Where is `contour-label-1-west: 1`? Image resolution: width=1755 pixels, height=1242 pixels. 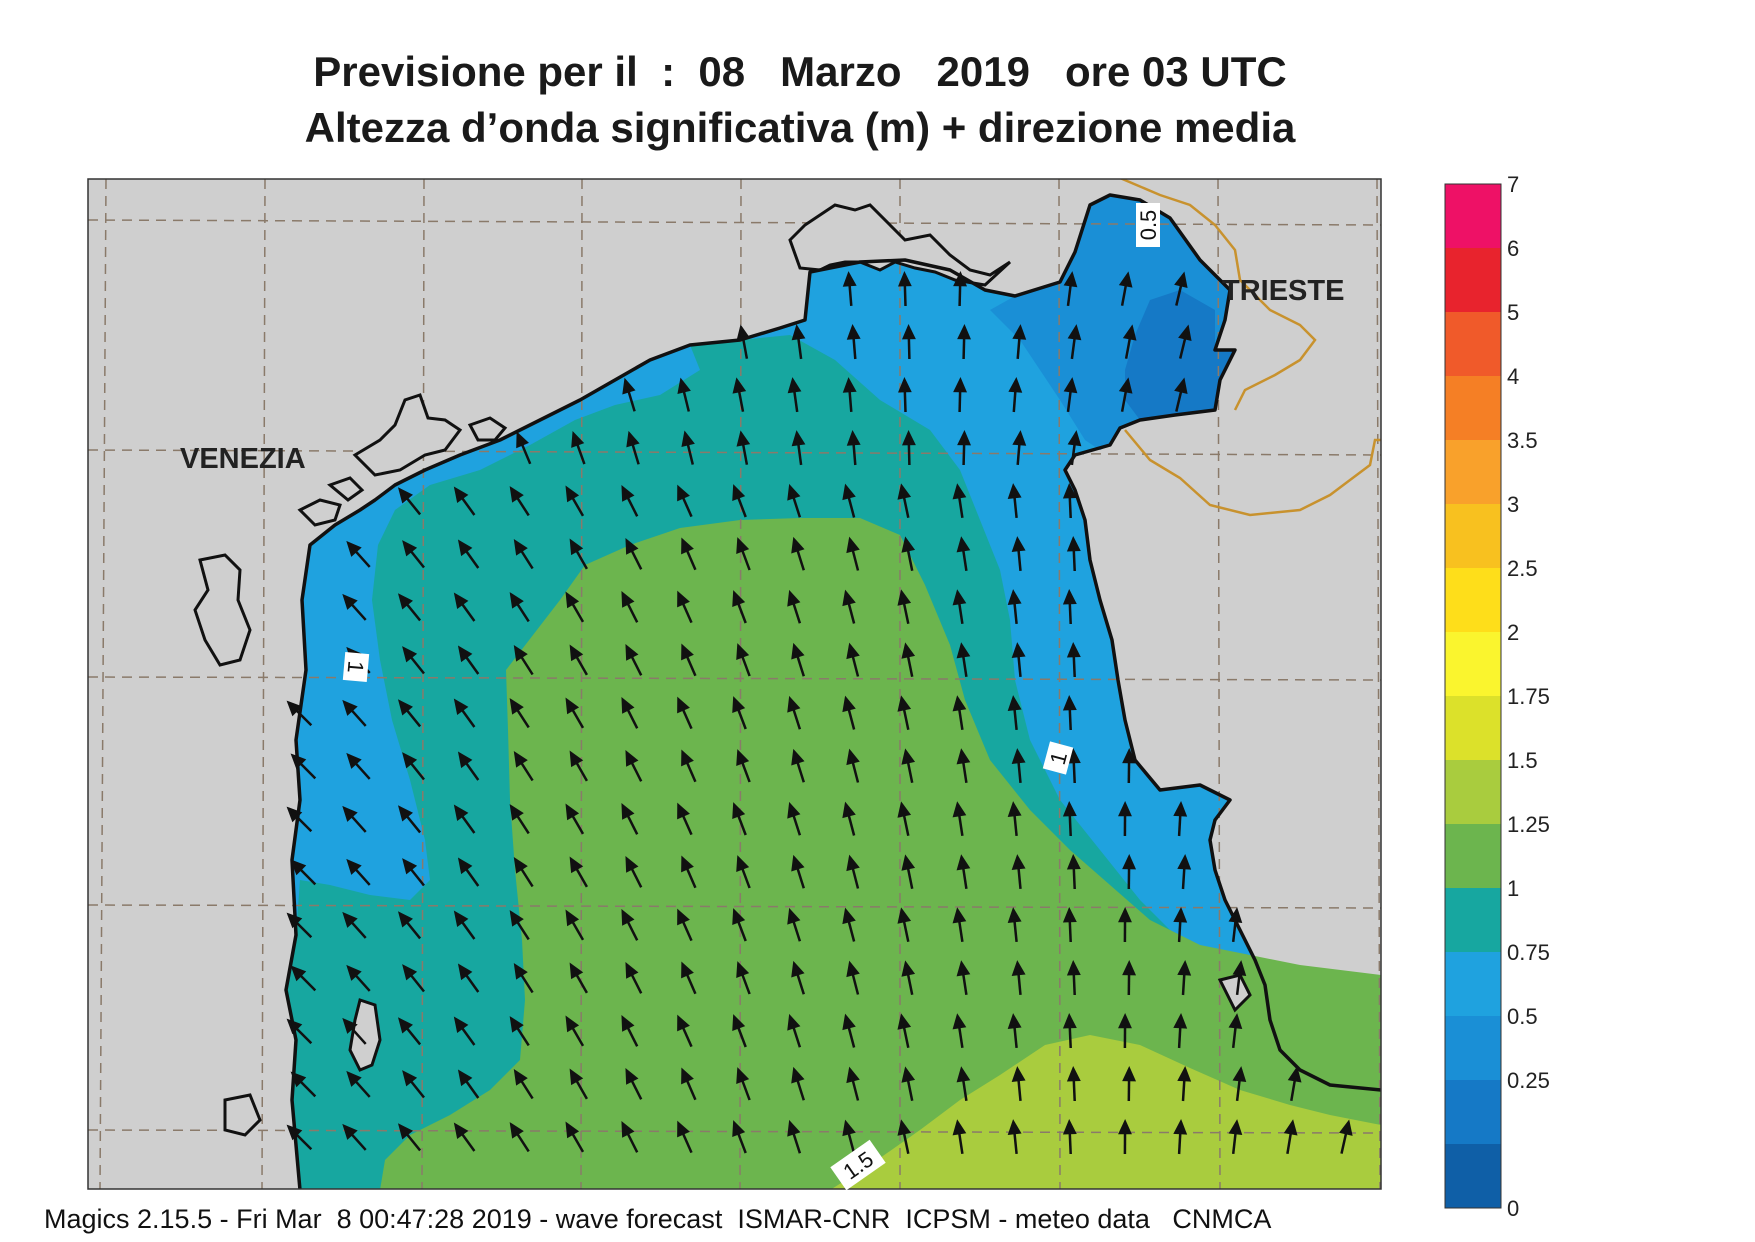 contour-label-1-west: 1 is located at coordinates (356, 667).